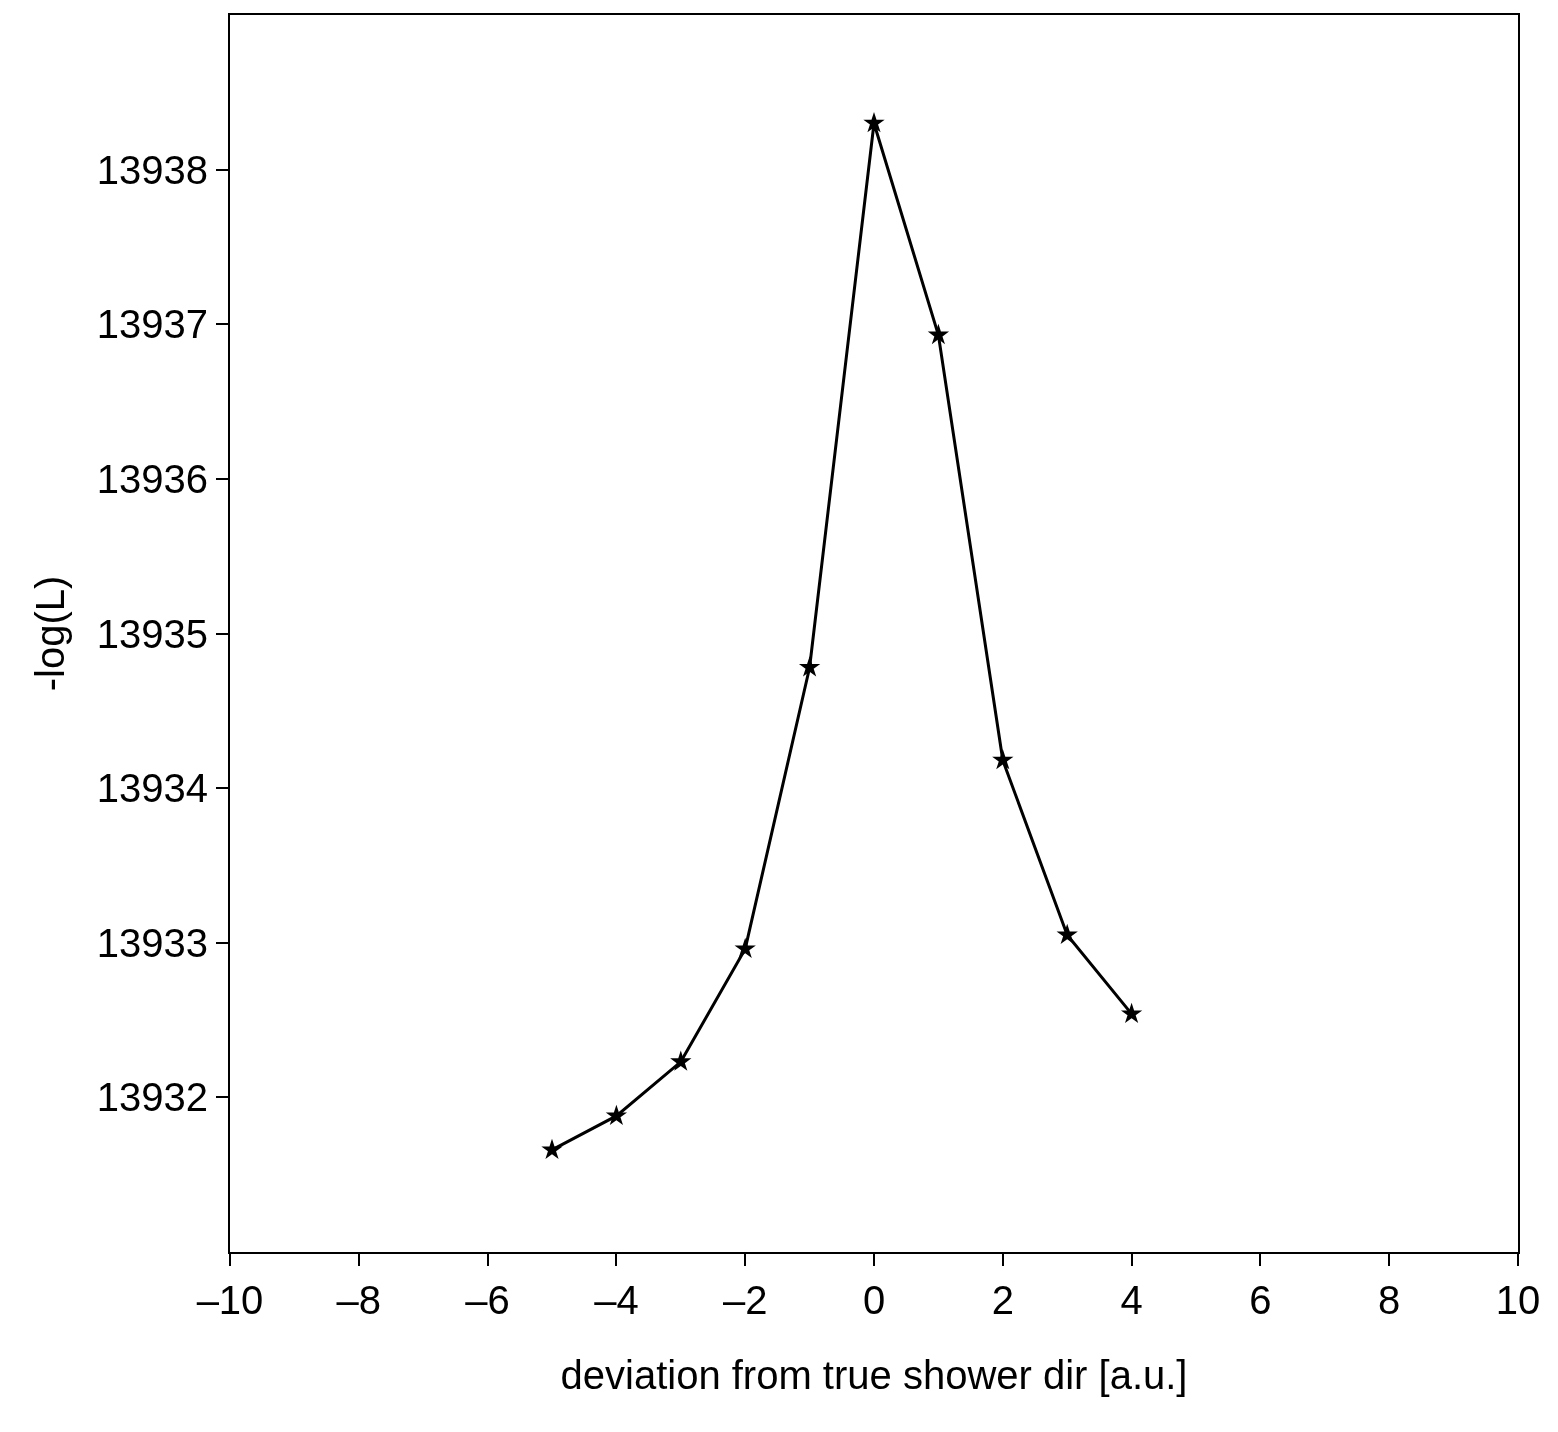 Image resolution: width=1558 pixels, height=1432 pixels. Describe the element at coordinates (49, 633) in the screenshot. I see `y-axis-title: -log(L)` at that location.